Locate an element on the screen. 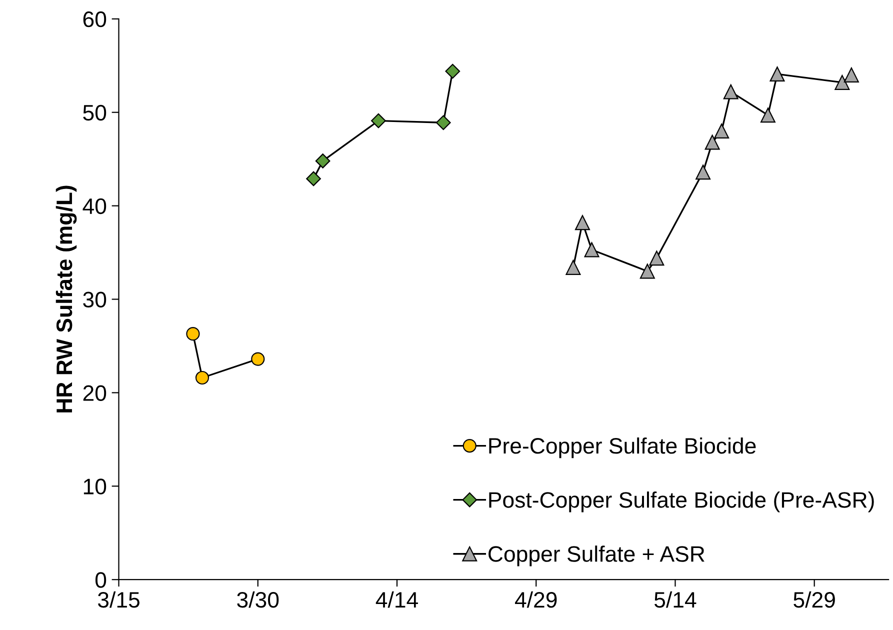 This screenshot has width=893, height=630. x-tick-label: 5/14 is located at coordinates (675, 599).